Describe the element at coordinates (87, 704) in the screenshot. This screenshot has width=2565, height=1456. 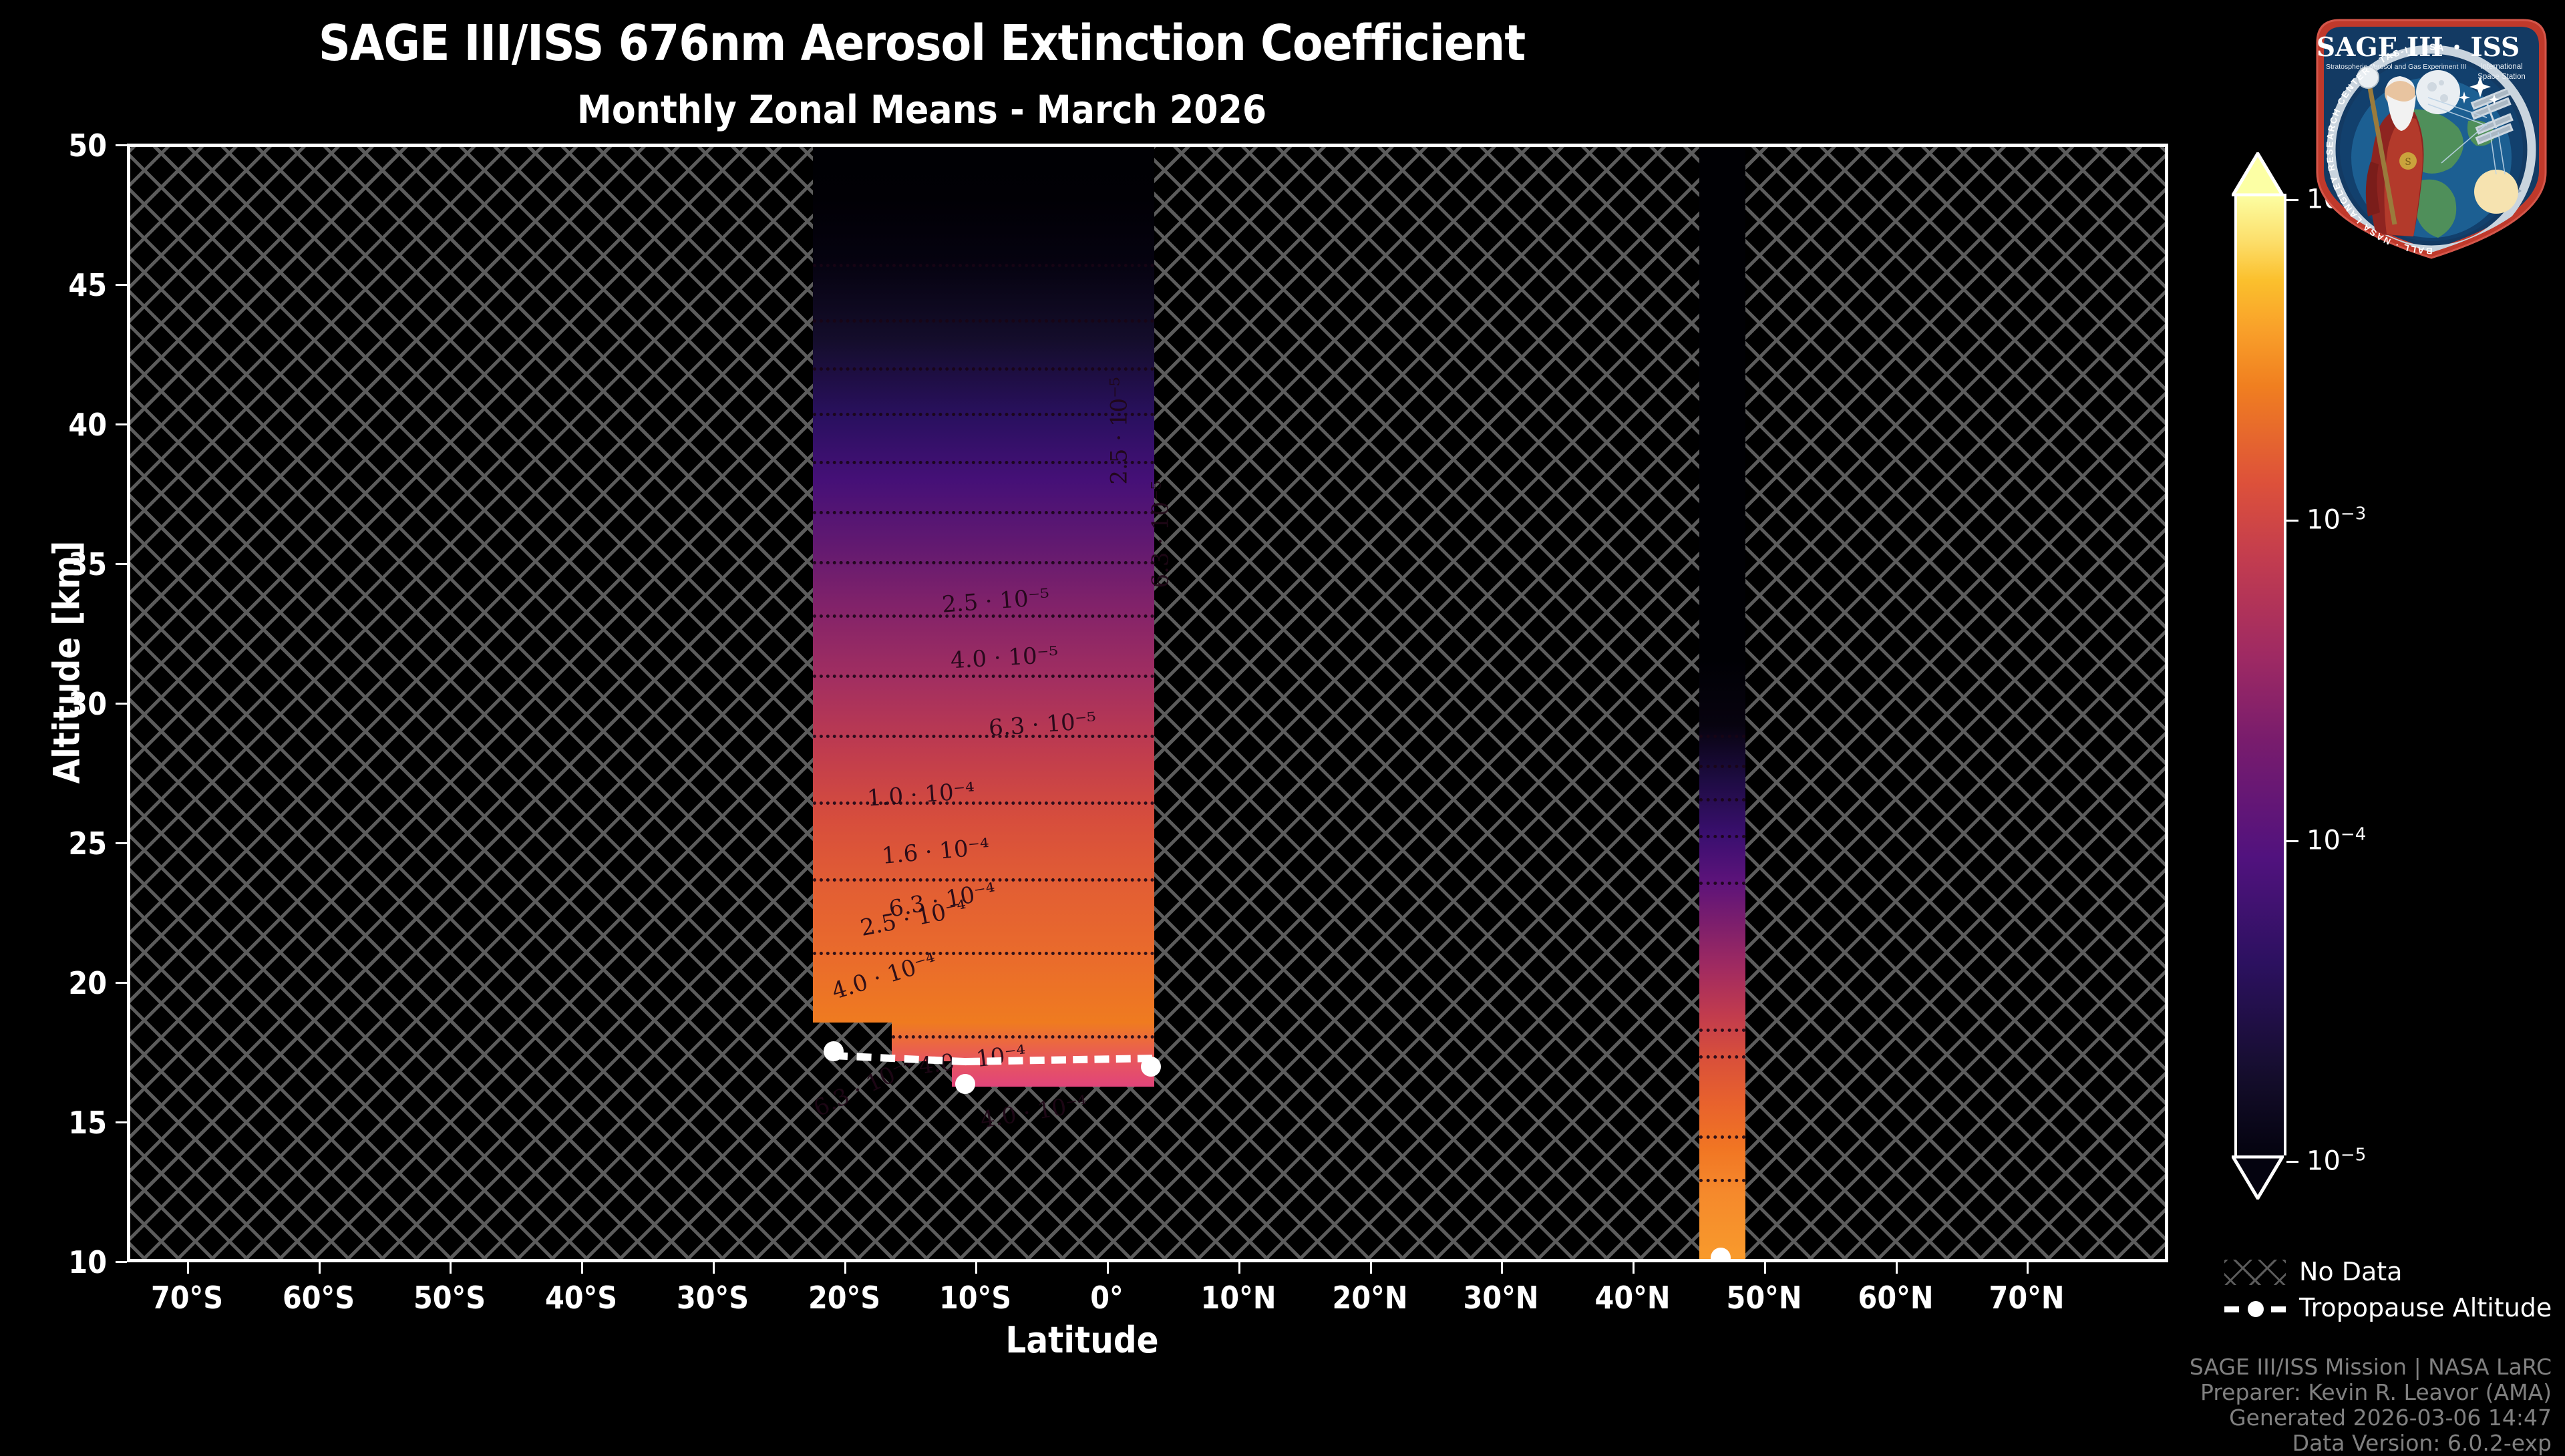
I see `y-tick-label: 30` at that location.